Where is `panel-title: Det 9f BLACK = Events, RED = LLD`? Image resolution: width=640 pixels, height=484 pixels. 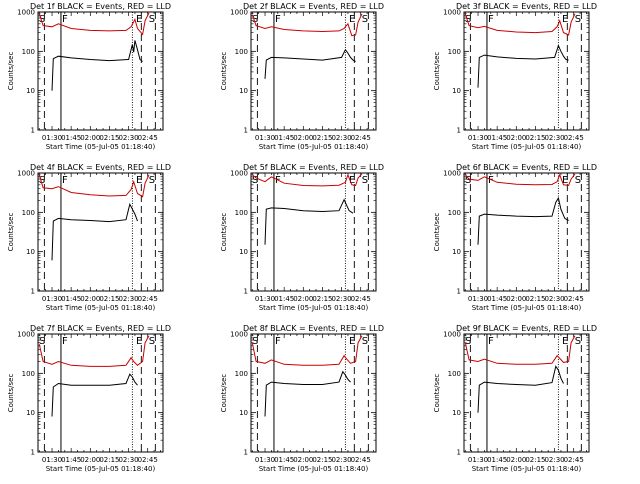
panel-title: Det 9f BLACK = Events, RED = LLD is located at coordinates (526, 328).